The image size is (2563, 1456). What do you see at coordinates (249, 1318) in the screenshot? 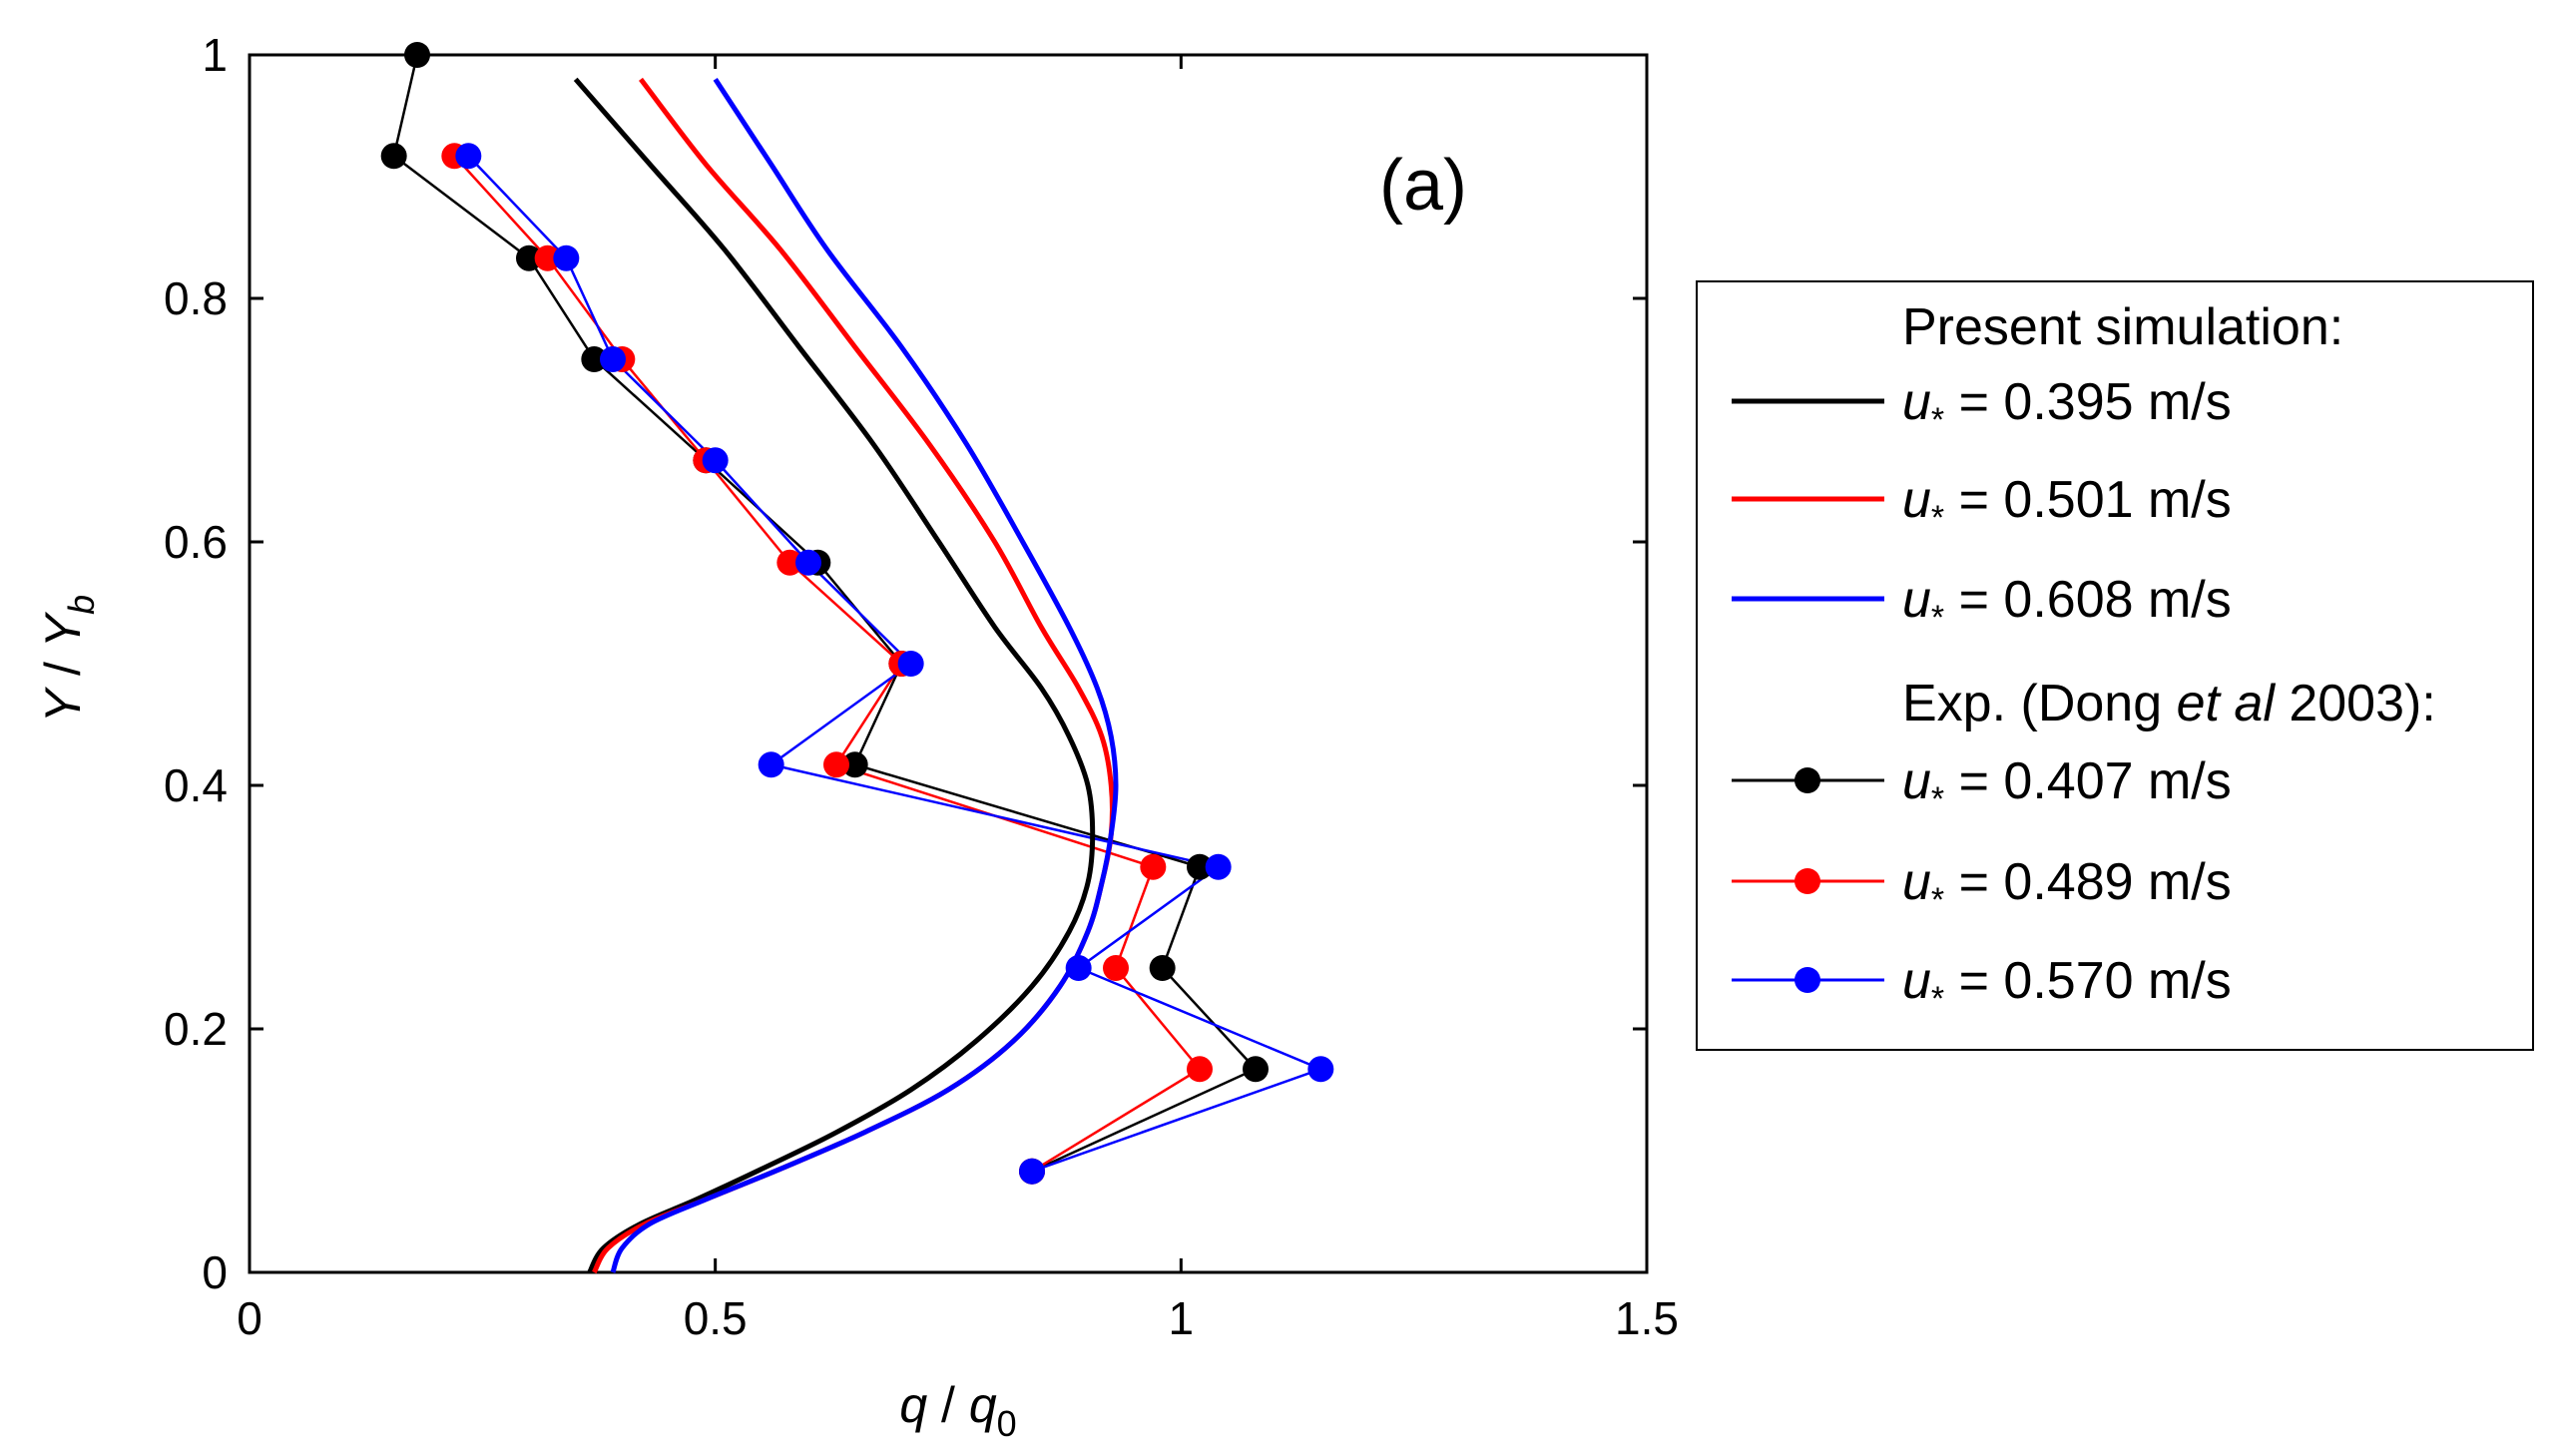
I see `x-tick-label: 0` at bounding box center [249, 1318].